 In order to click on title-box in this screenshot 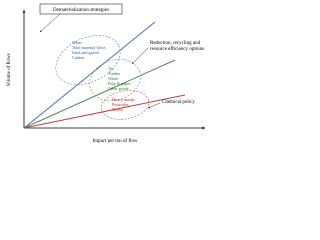, I will do `click(81, 9)`.